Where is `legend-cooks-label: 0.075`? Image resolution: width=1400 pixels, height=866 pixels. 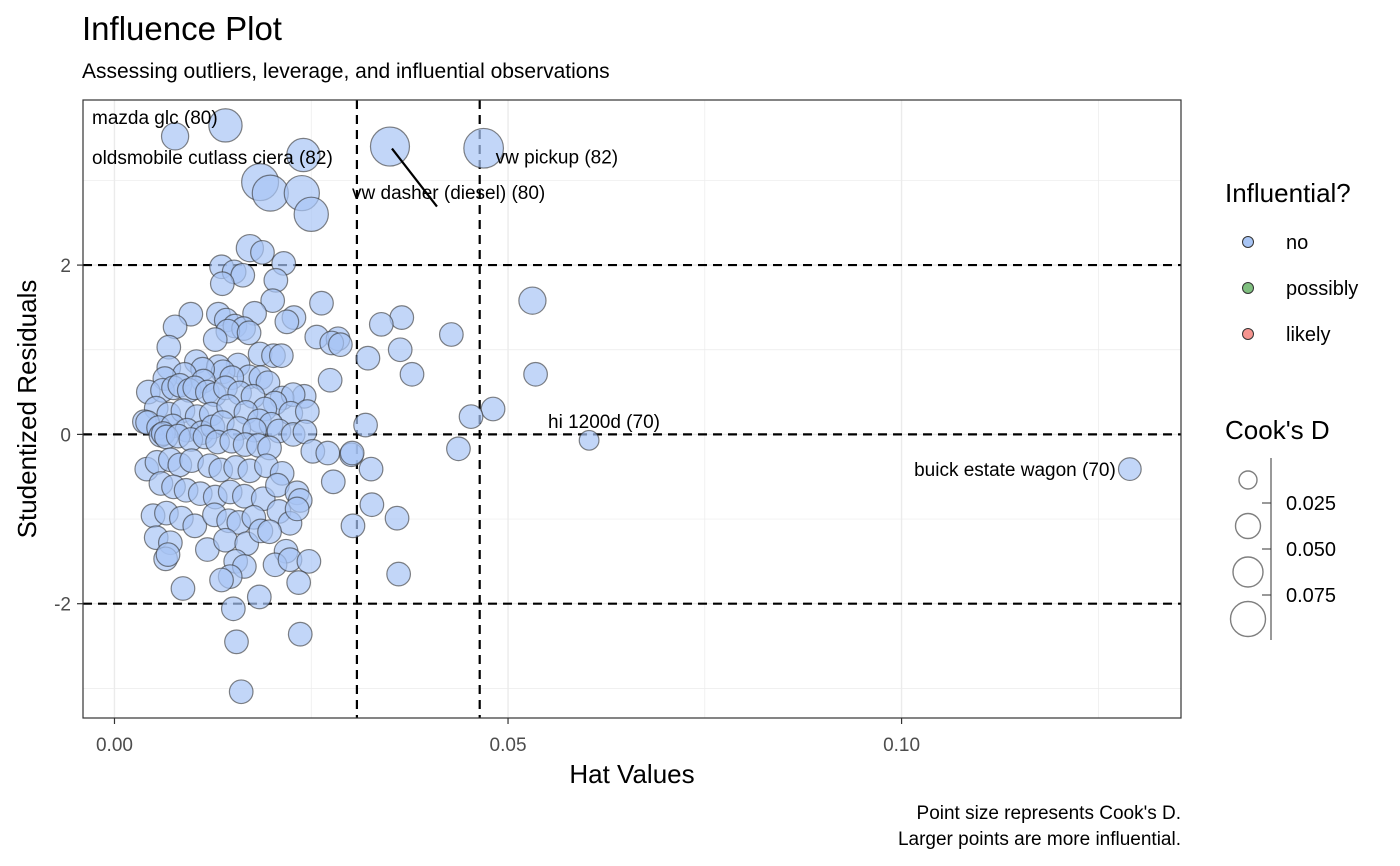 legend-cooks-label: 0.075 is located at coordinates (1311, 596).